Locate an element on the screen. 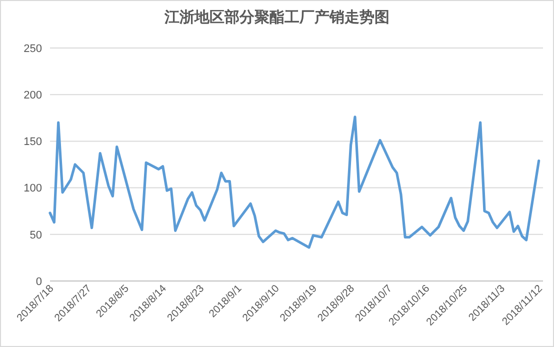  y-tick-label: 0 is located at coordinates (39, 282).